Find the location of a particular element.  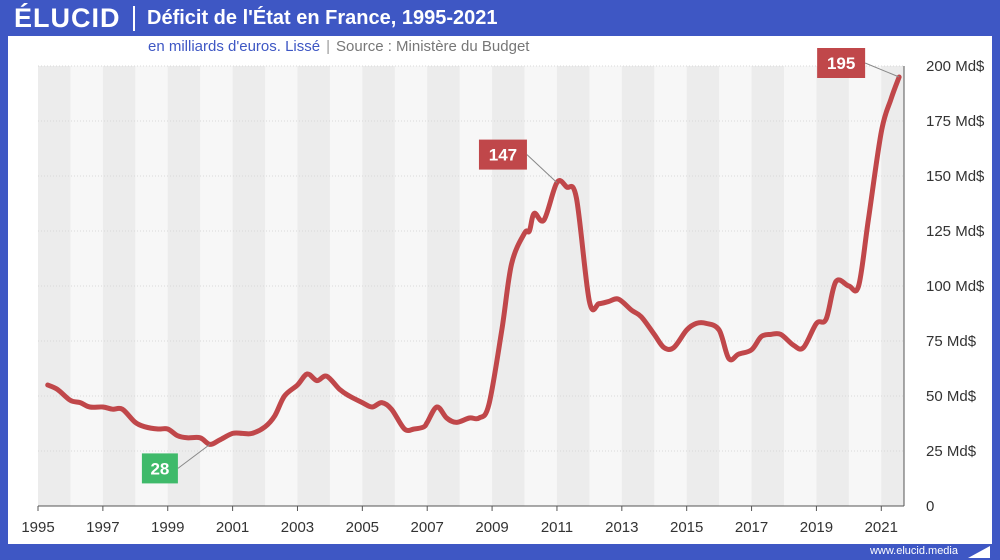

y-tick-label: 50 Md$ is located at coordinates (951, 396).